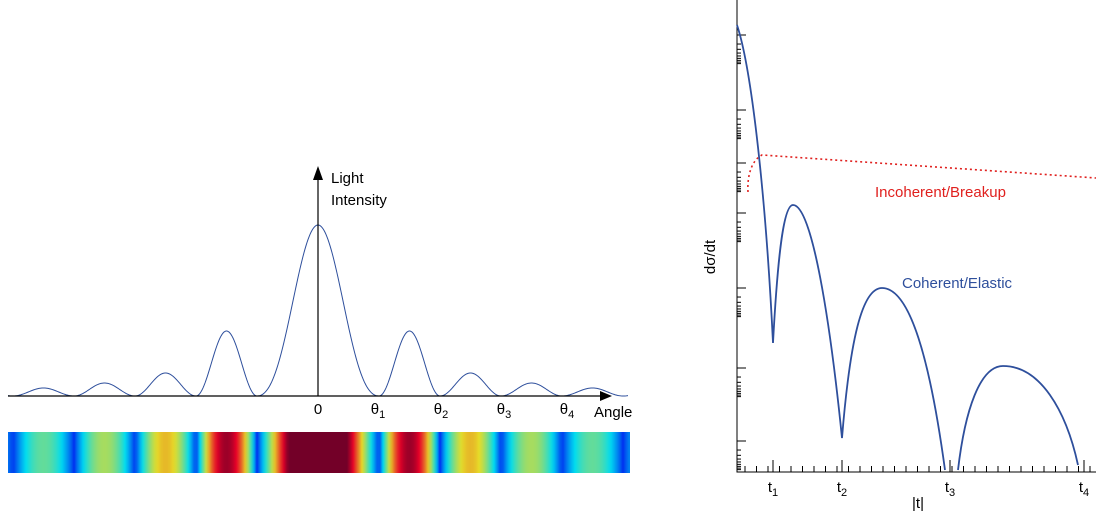 Image resolution: width=1096 pixels, height=514 pixels. Describe the element at coordinates (957, 283) in the screenshot. I see `coherent-label: Coherent/Elastic` at that location.